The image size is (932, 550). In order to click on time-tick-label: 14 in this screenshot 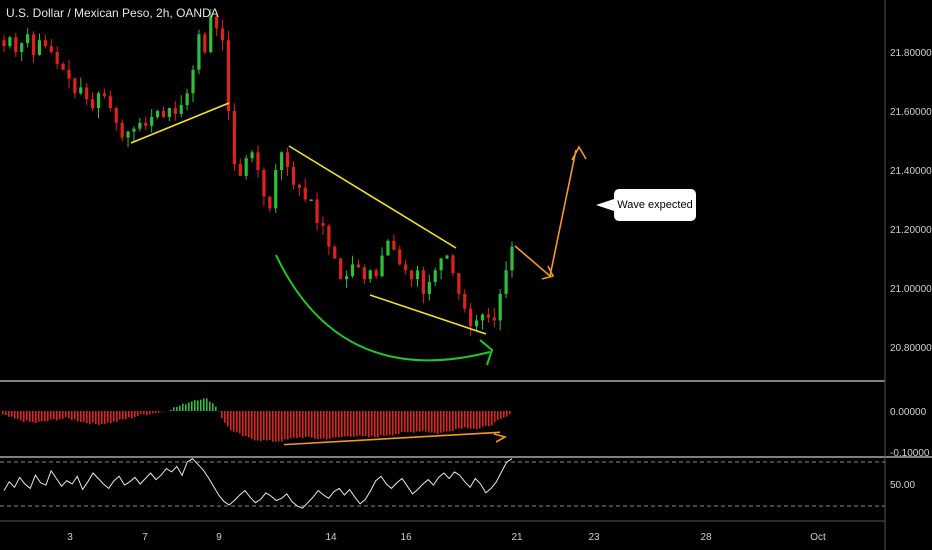, I will do `click(331, 537)`.